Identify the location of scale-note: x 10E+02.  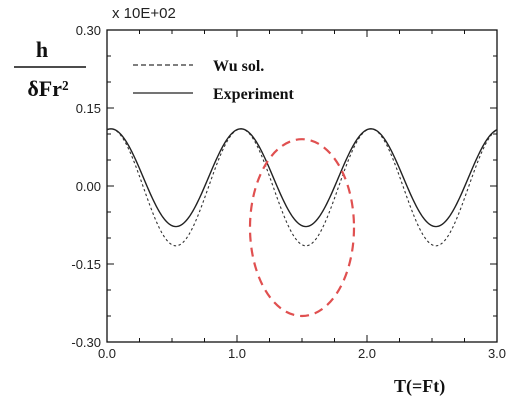
(144, 13).